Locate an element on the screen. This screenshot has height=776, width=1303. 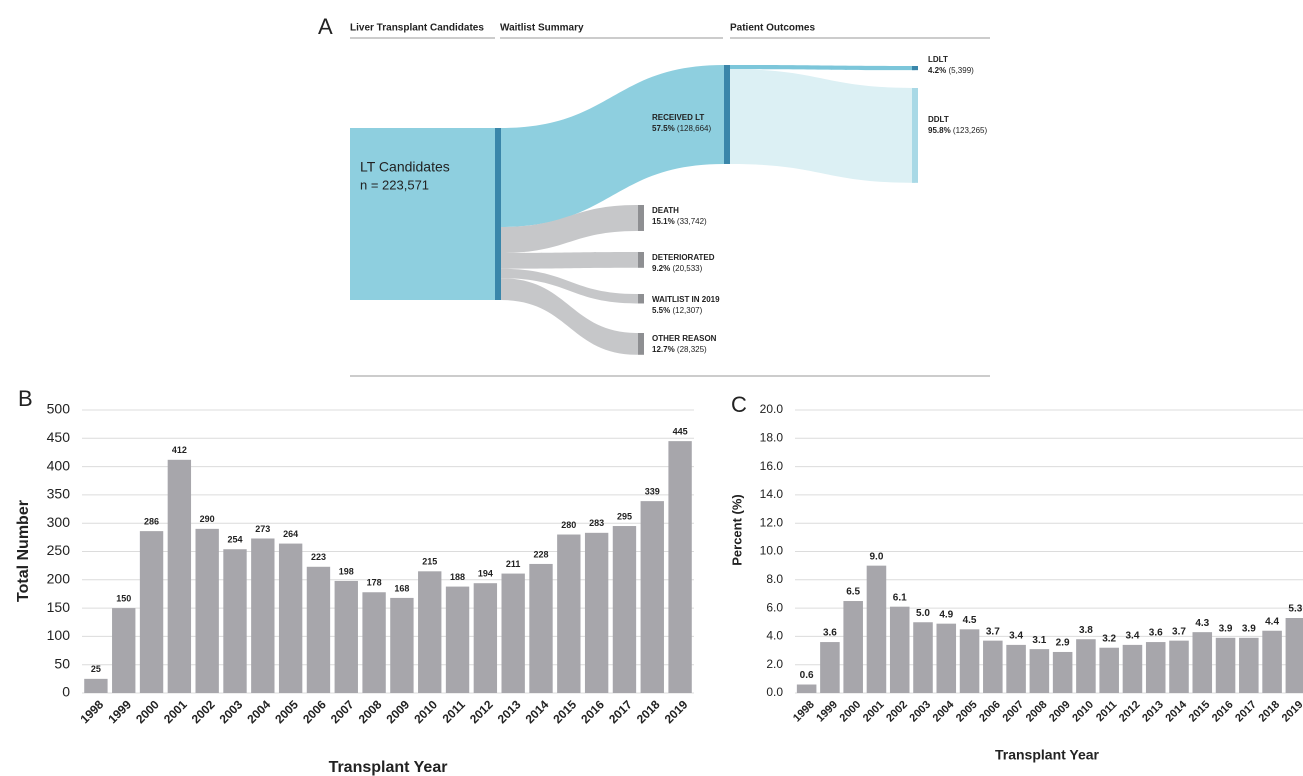
value-label: 4.9 is located at coordinates (946, 614).